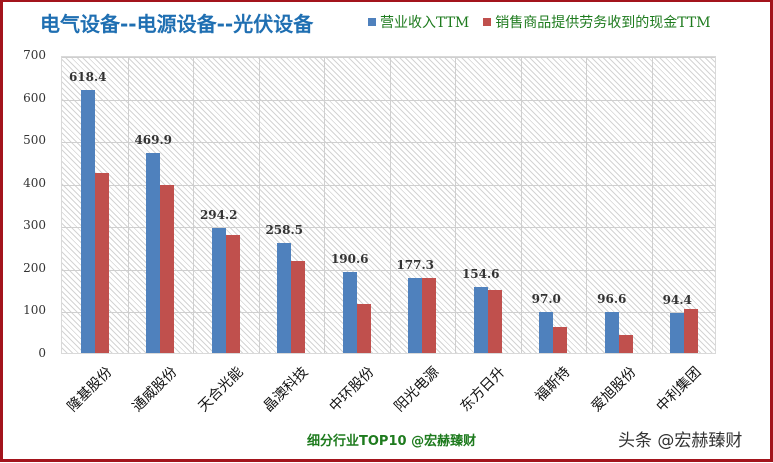 Image resolution: width=773 pixels, height=463 pixels. Describe the element at coordinates (34, 140) in the screenshot. I see `y-tick-label: 500` at that location.